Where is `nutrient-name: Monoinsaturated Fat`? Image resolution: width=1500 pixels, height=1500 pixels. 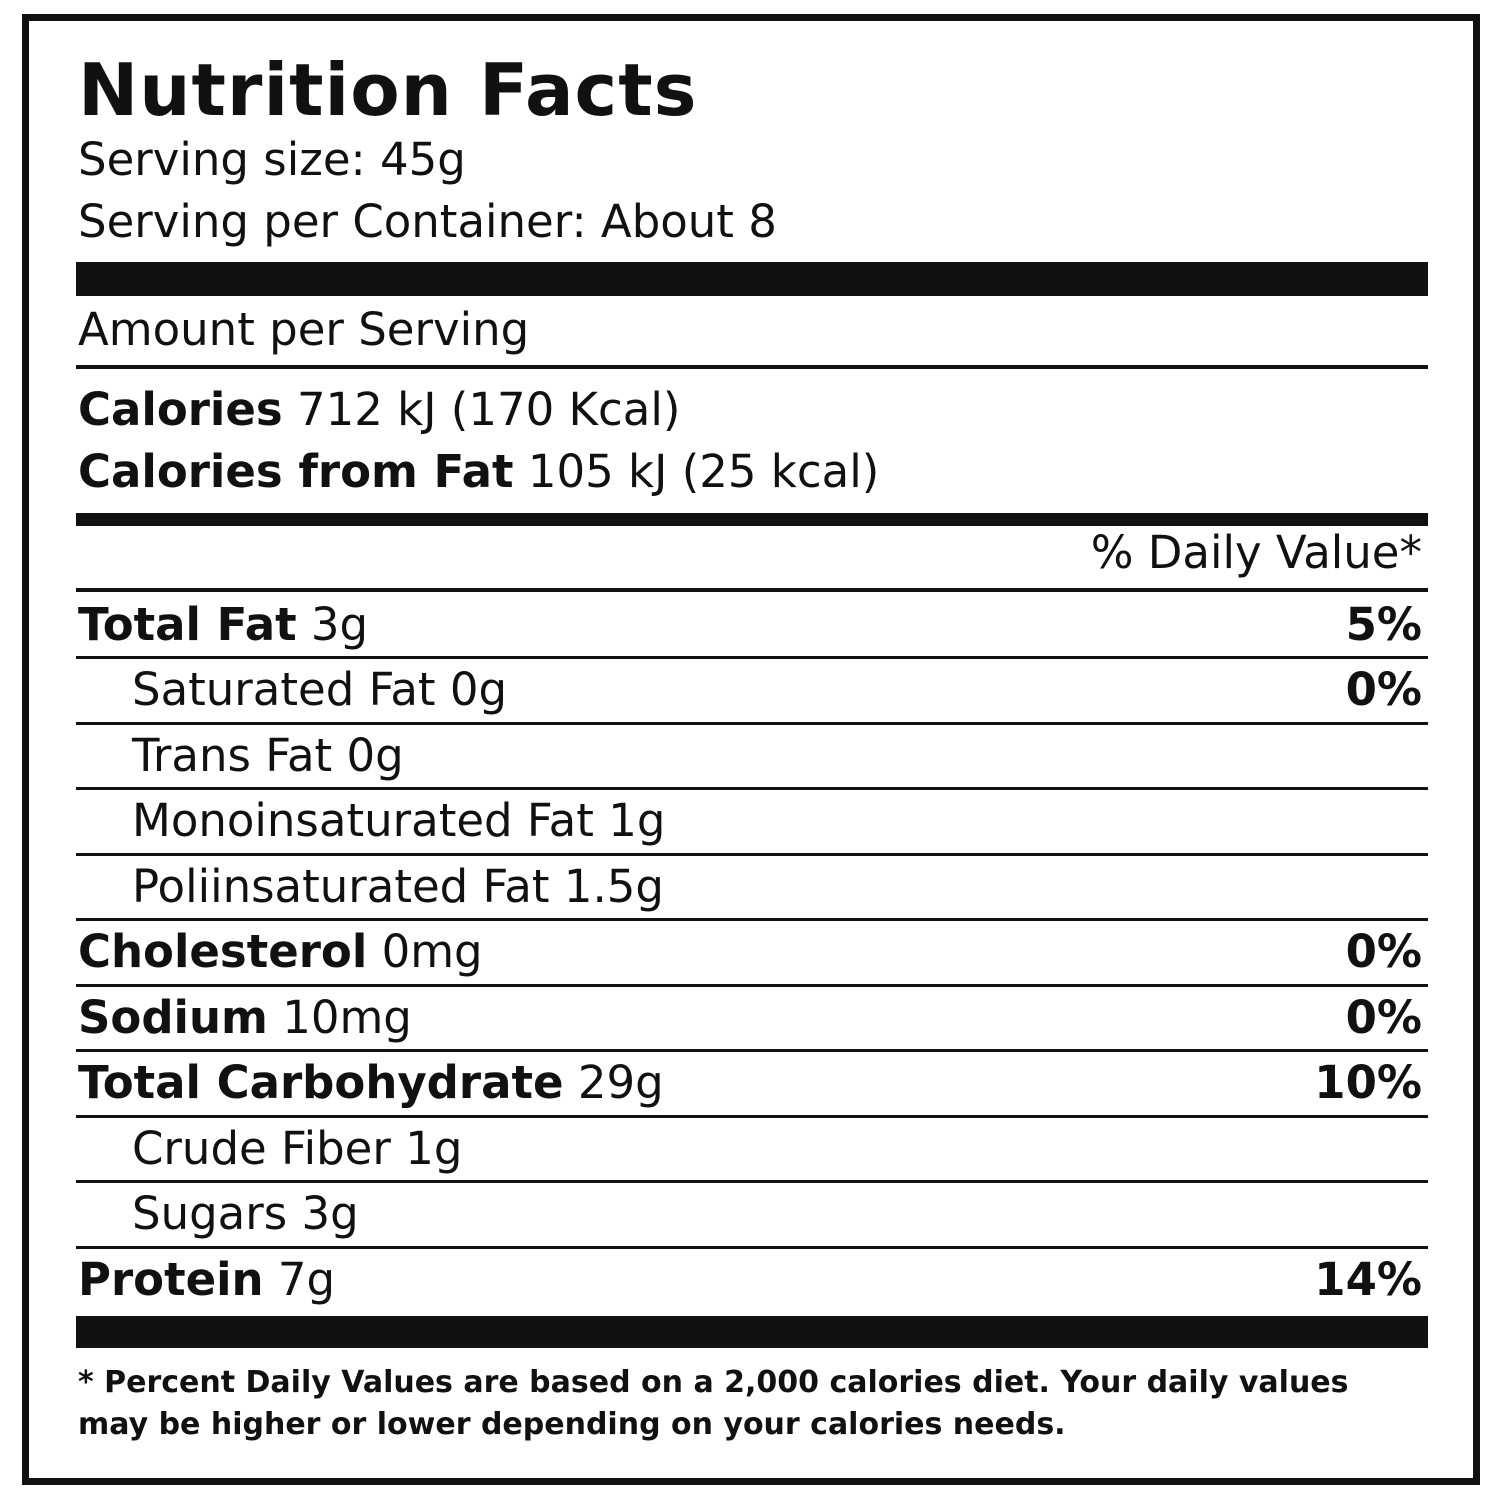
nutrient-name: Monoinsaturated Fat is located at coordinates (363, 821).